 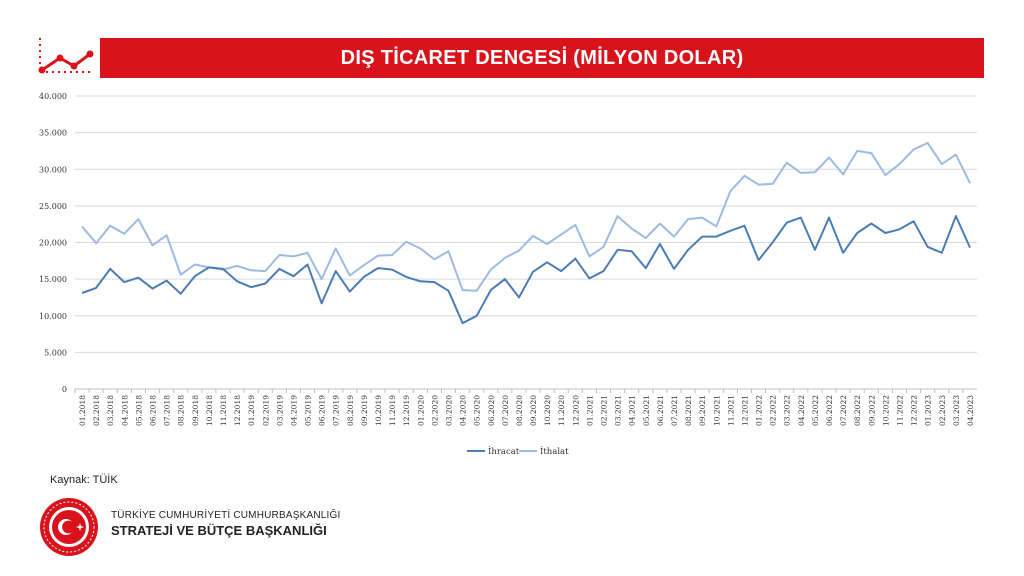 What do you see at coordinates (308, 410) in the screenshot?
I see `x-tick-label: 05.2019` at bounding box center [308, 410].